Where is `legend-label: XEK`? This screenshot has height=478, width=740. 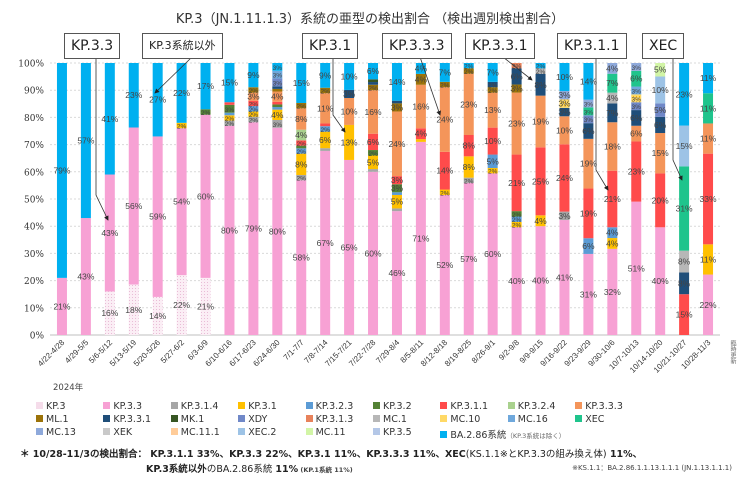 legend-label: XEK is located at coordinates (123, 432).